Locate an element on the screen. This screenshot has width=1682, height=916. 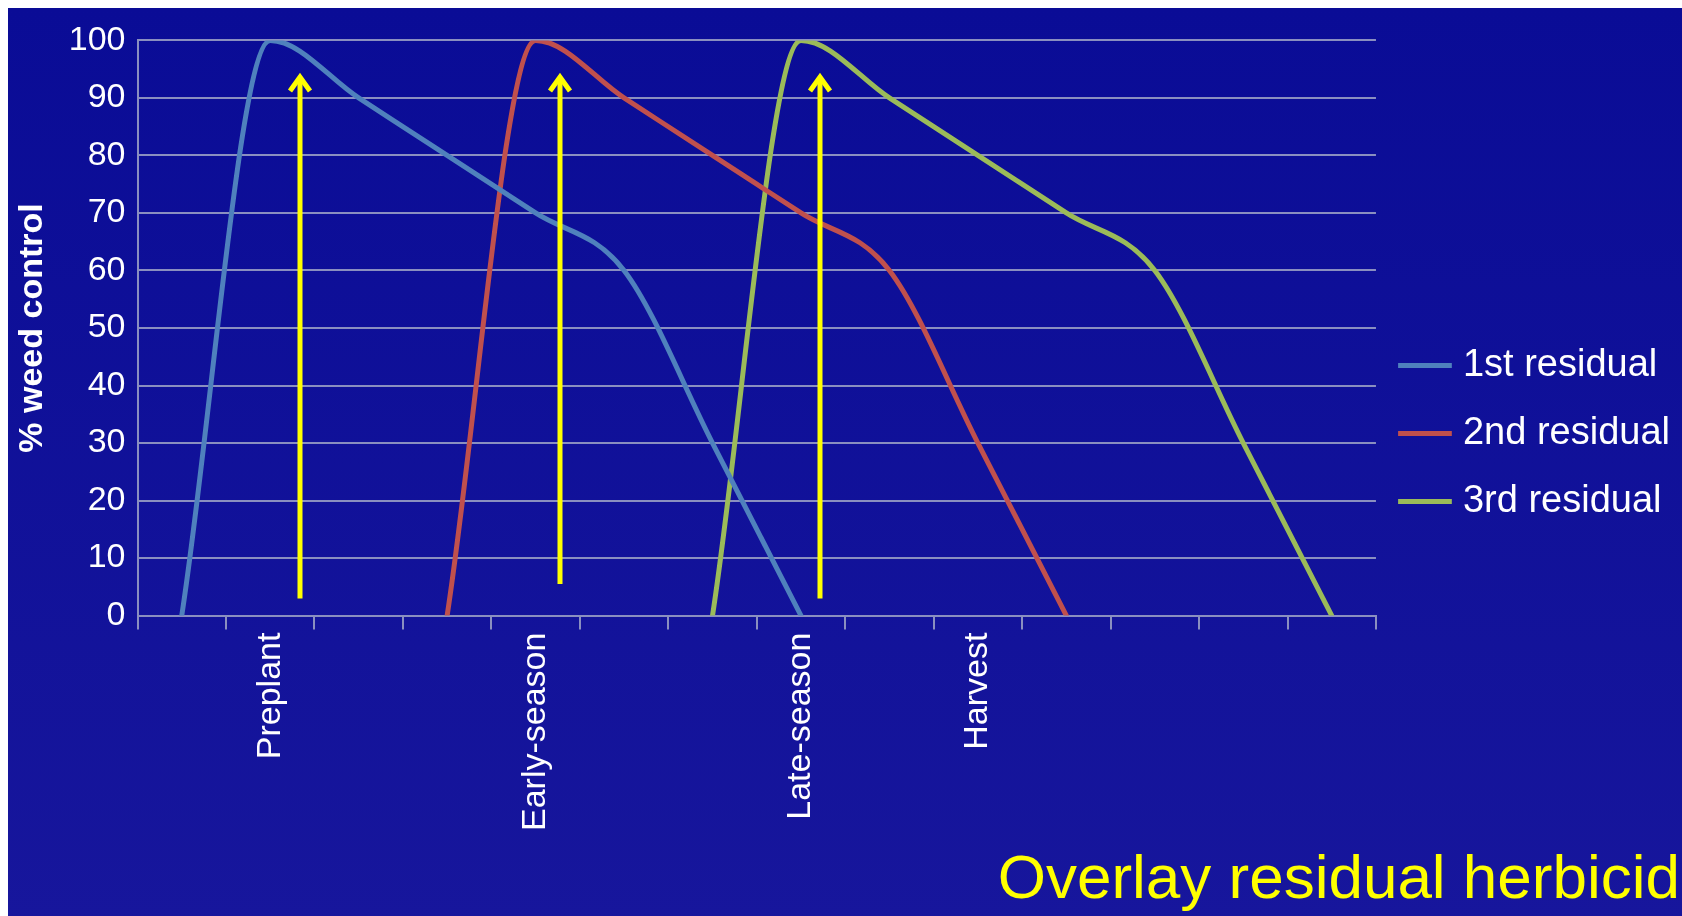
y-tick-label: 100 is located at coordinates (97, 37).